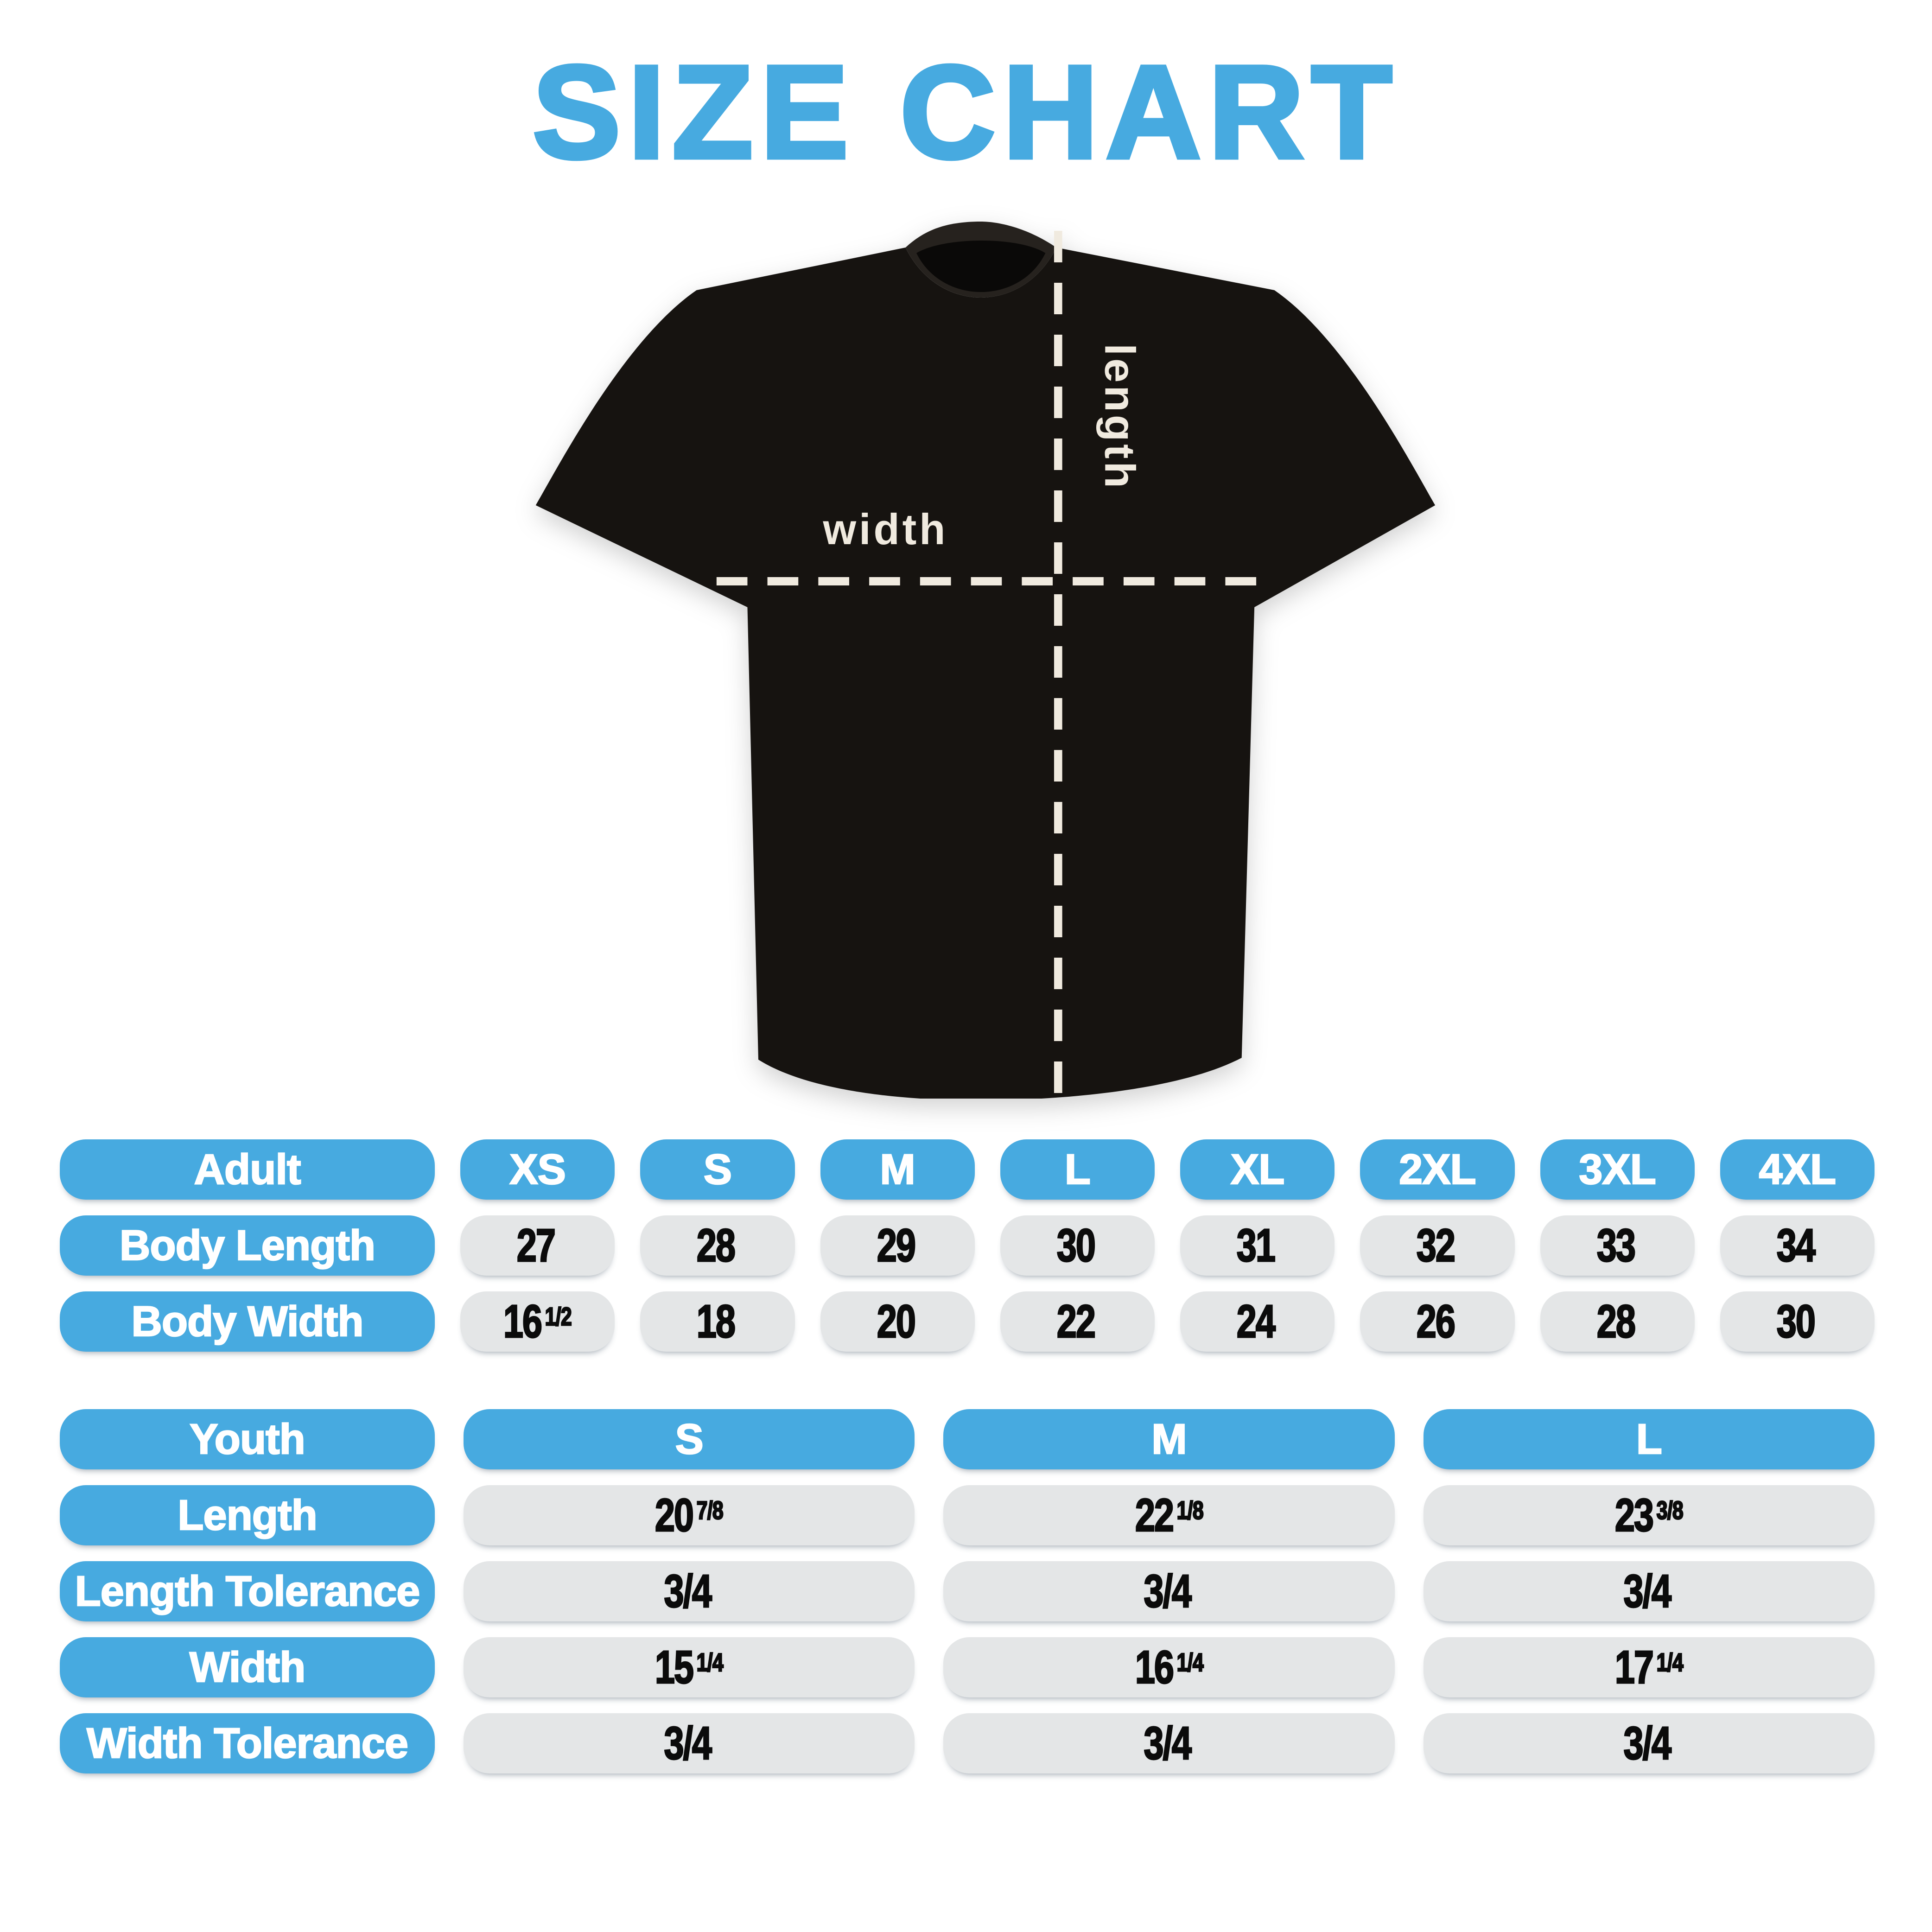  What do you see at coordinates (675, 1667) in the screenshot?
I see `value-main: 15` at bounding box center [675, 1667].